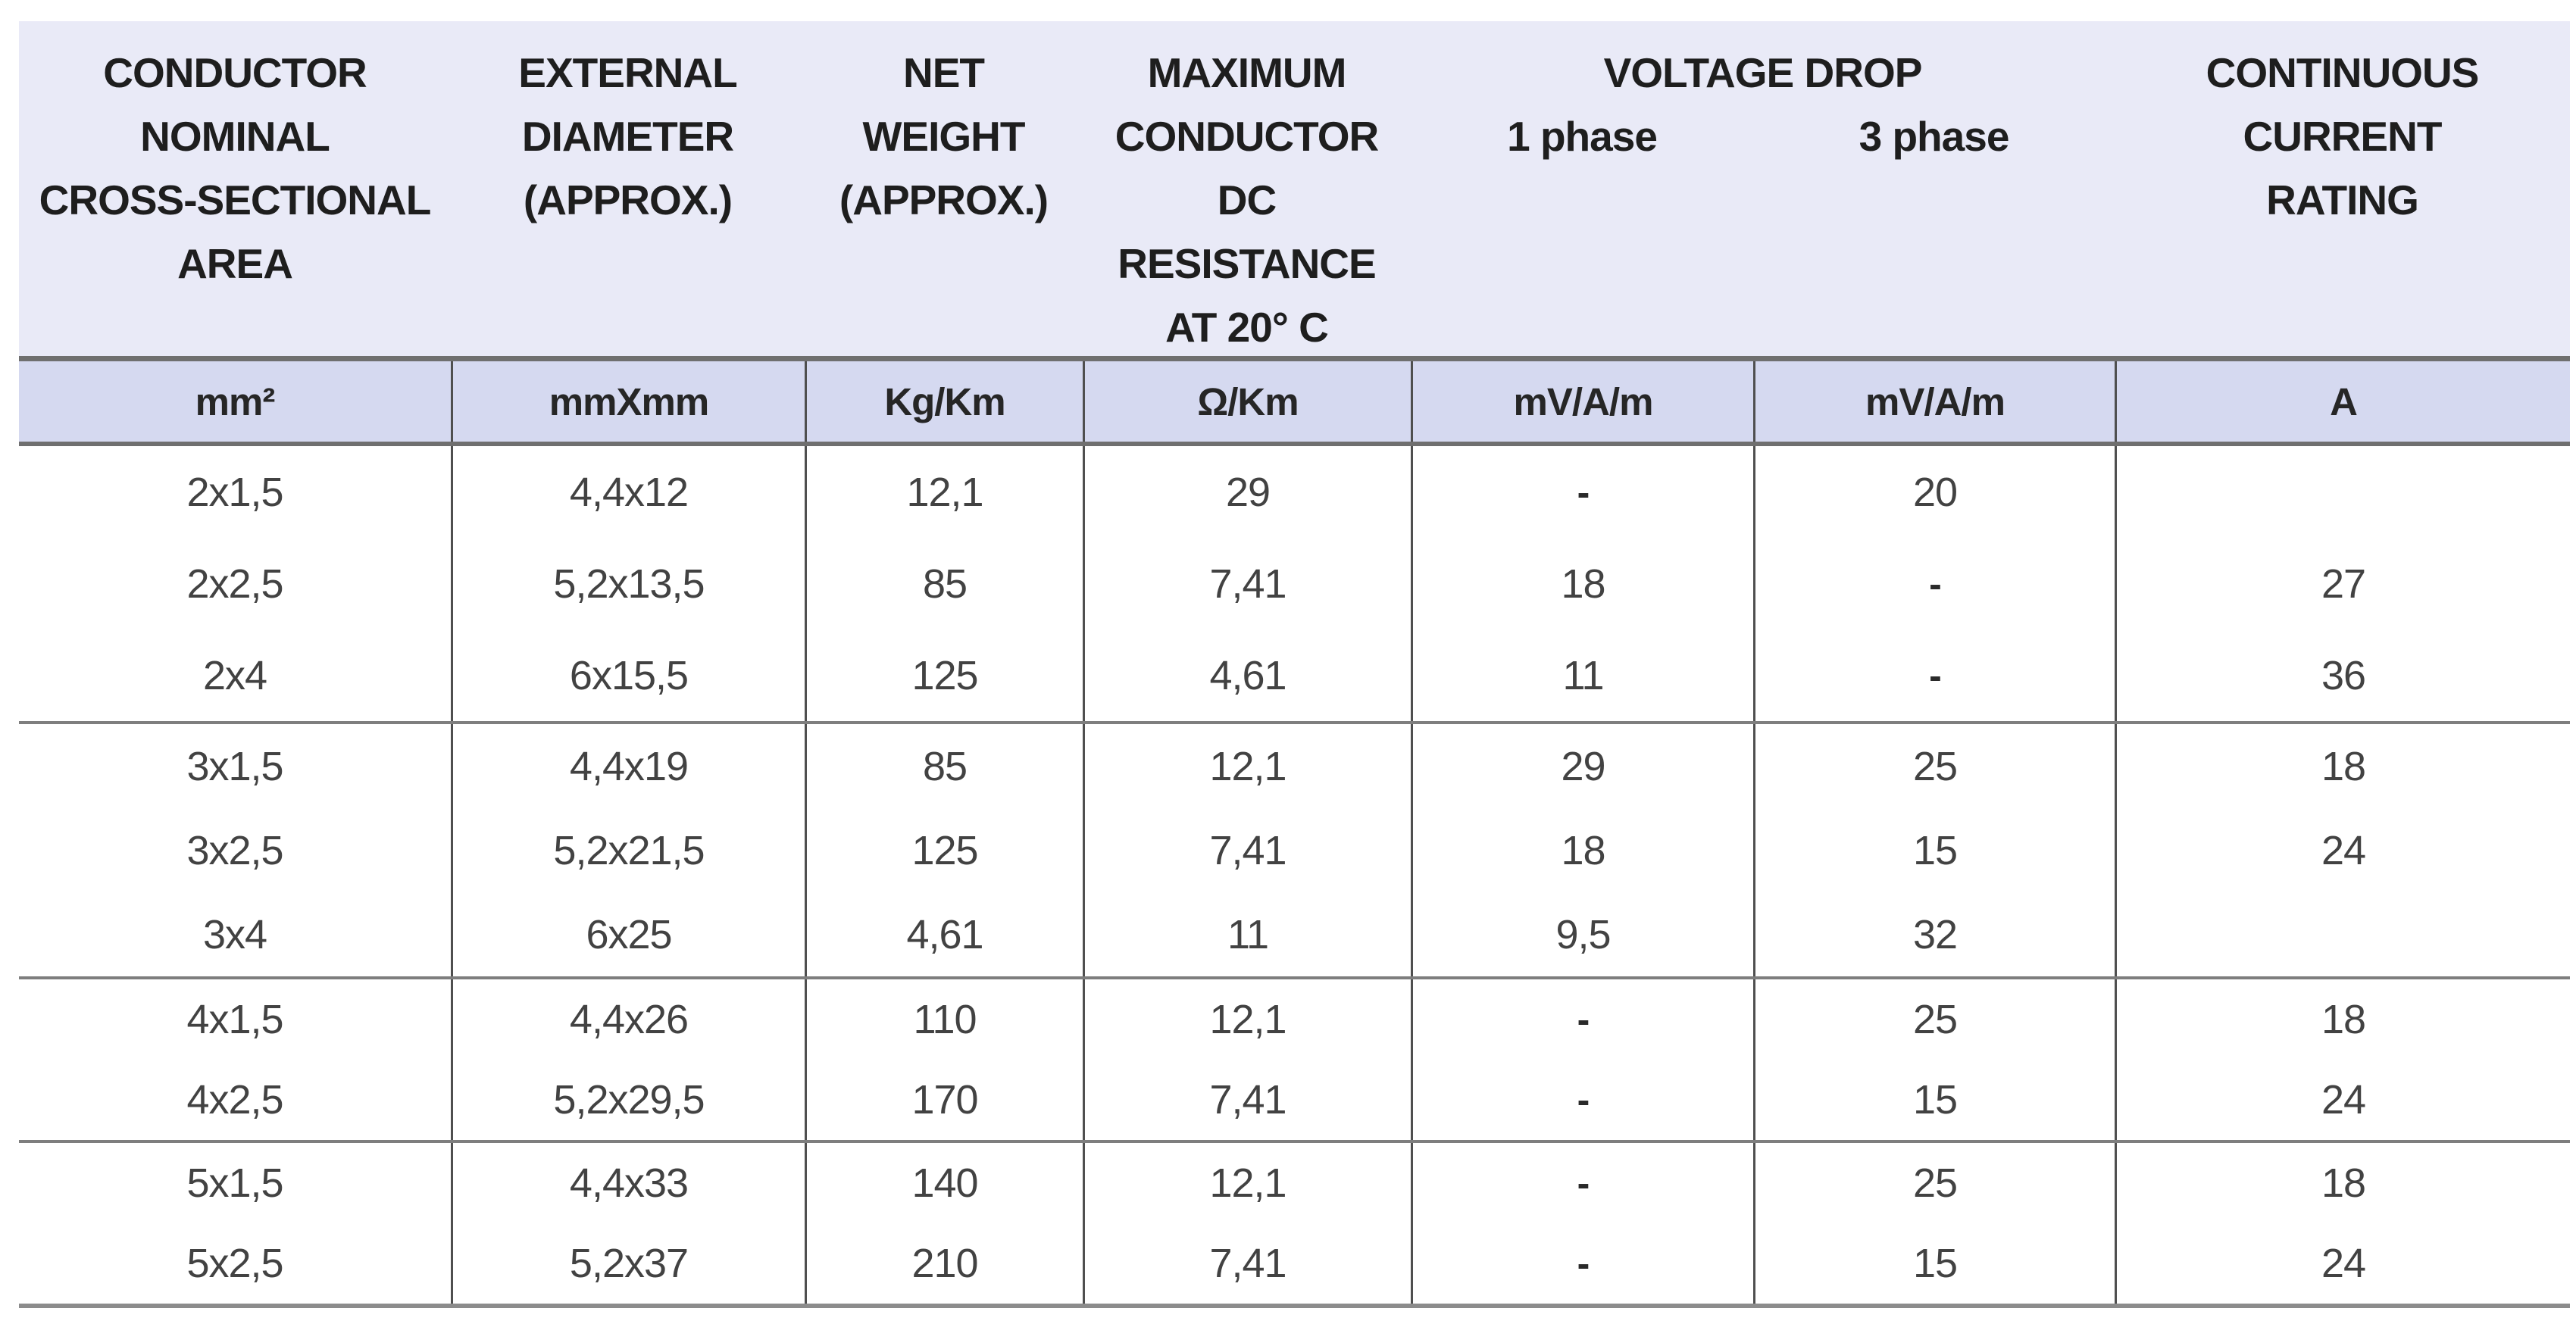  What do you see at coordinates (1247, 327) in the screenshot?
I see `header-line: AT 20° C` at bounding box center [1247, 327].